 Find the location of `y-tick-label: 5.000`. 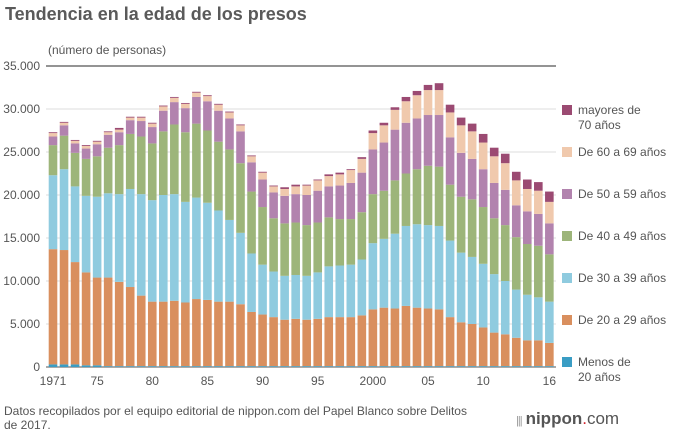

y-tick-label: 5.000 is located at coordinates (25, 324).